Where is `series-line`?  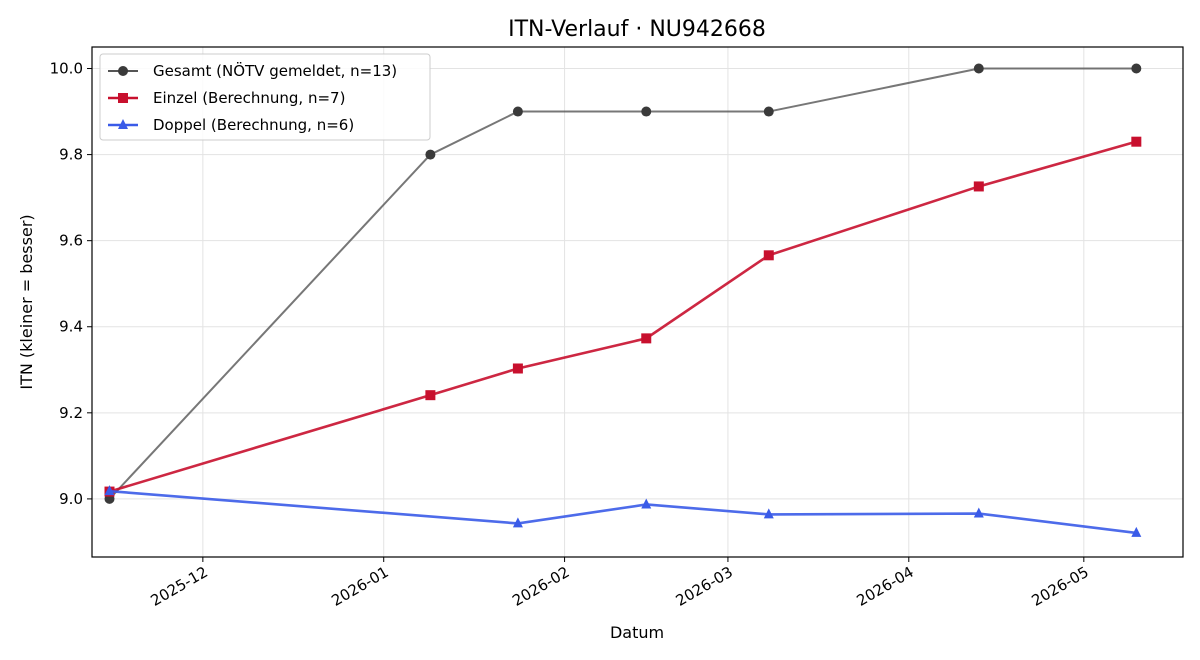
series-line is located at coordinates (623, 512).